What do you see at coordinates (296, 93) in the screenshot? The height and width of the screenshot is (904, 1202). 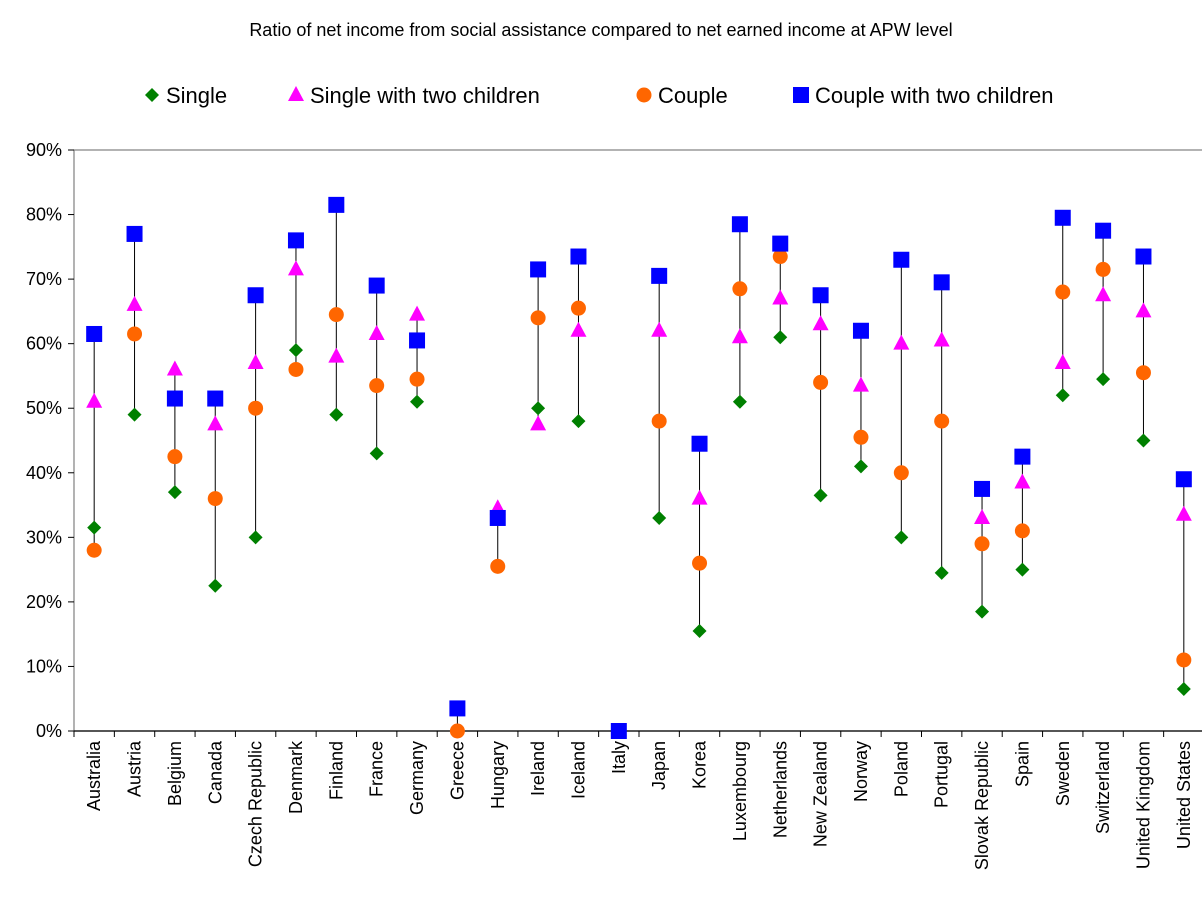 I see `legend-marker-single-with-two-children` at bounding box center [296, 93].